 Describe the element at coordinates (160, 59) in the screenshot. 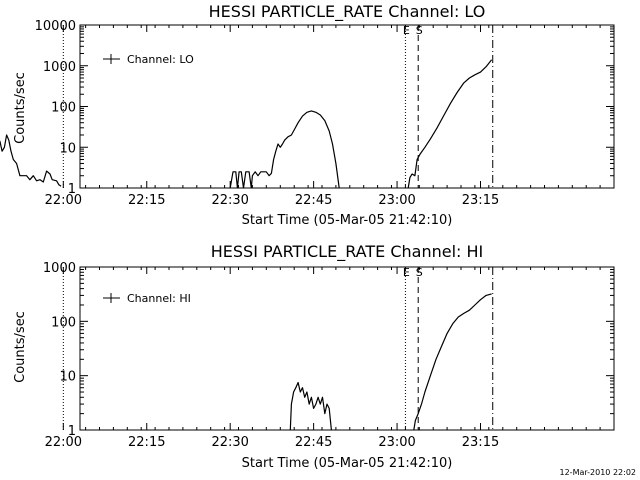

I see `legend-label: Channel: LO` at that location.